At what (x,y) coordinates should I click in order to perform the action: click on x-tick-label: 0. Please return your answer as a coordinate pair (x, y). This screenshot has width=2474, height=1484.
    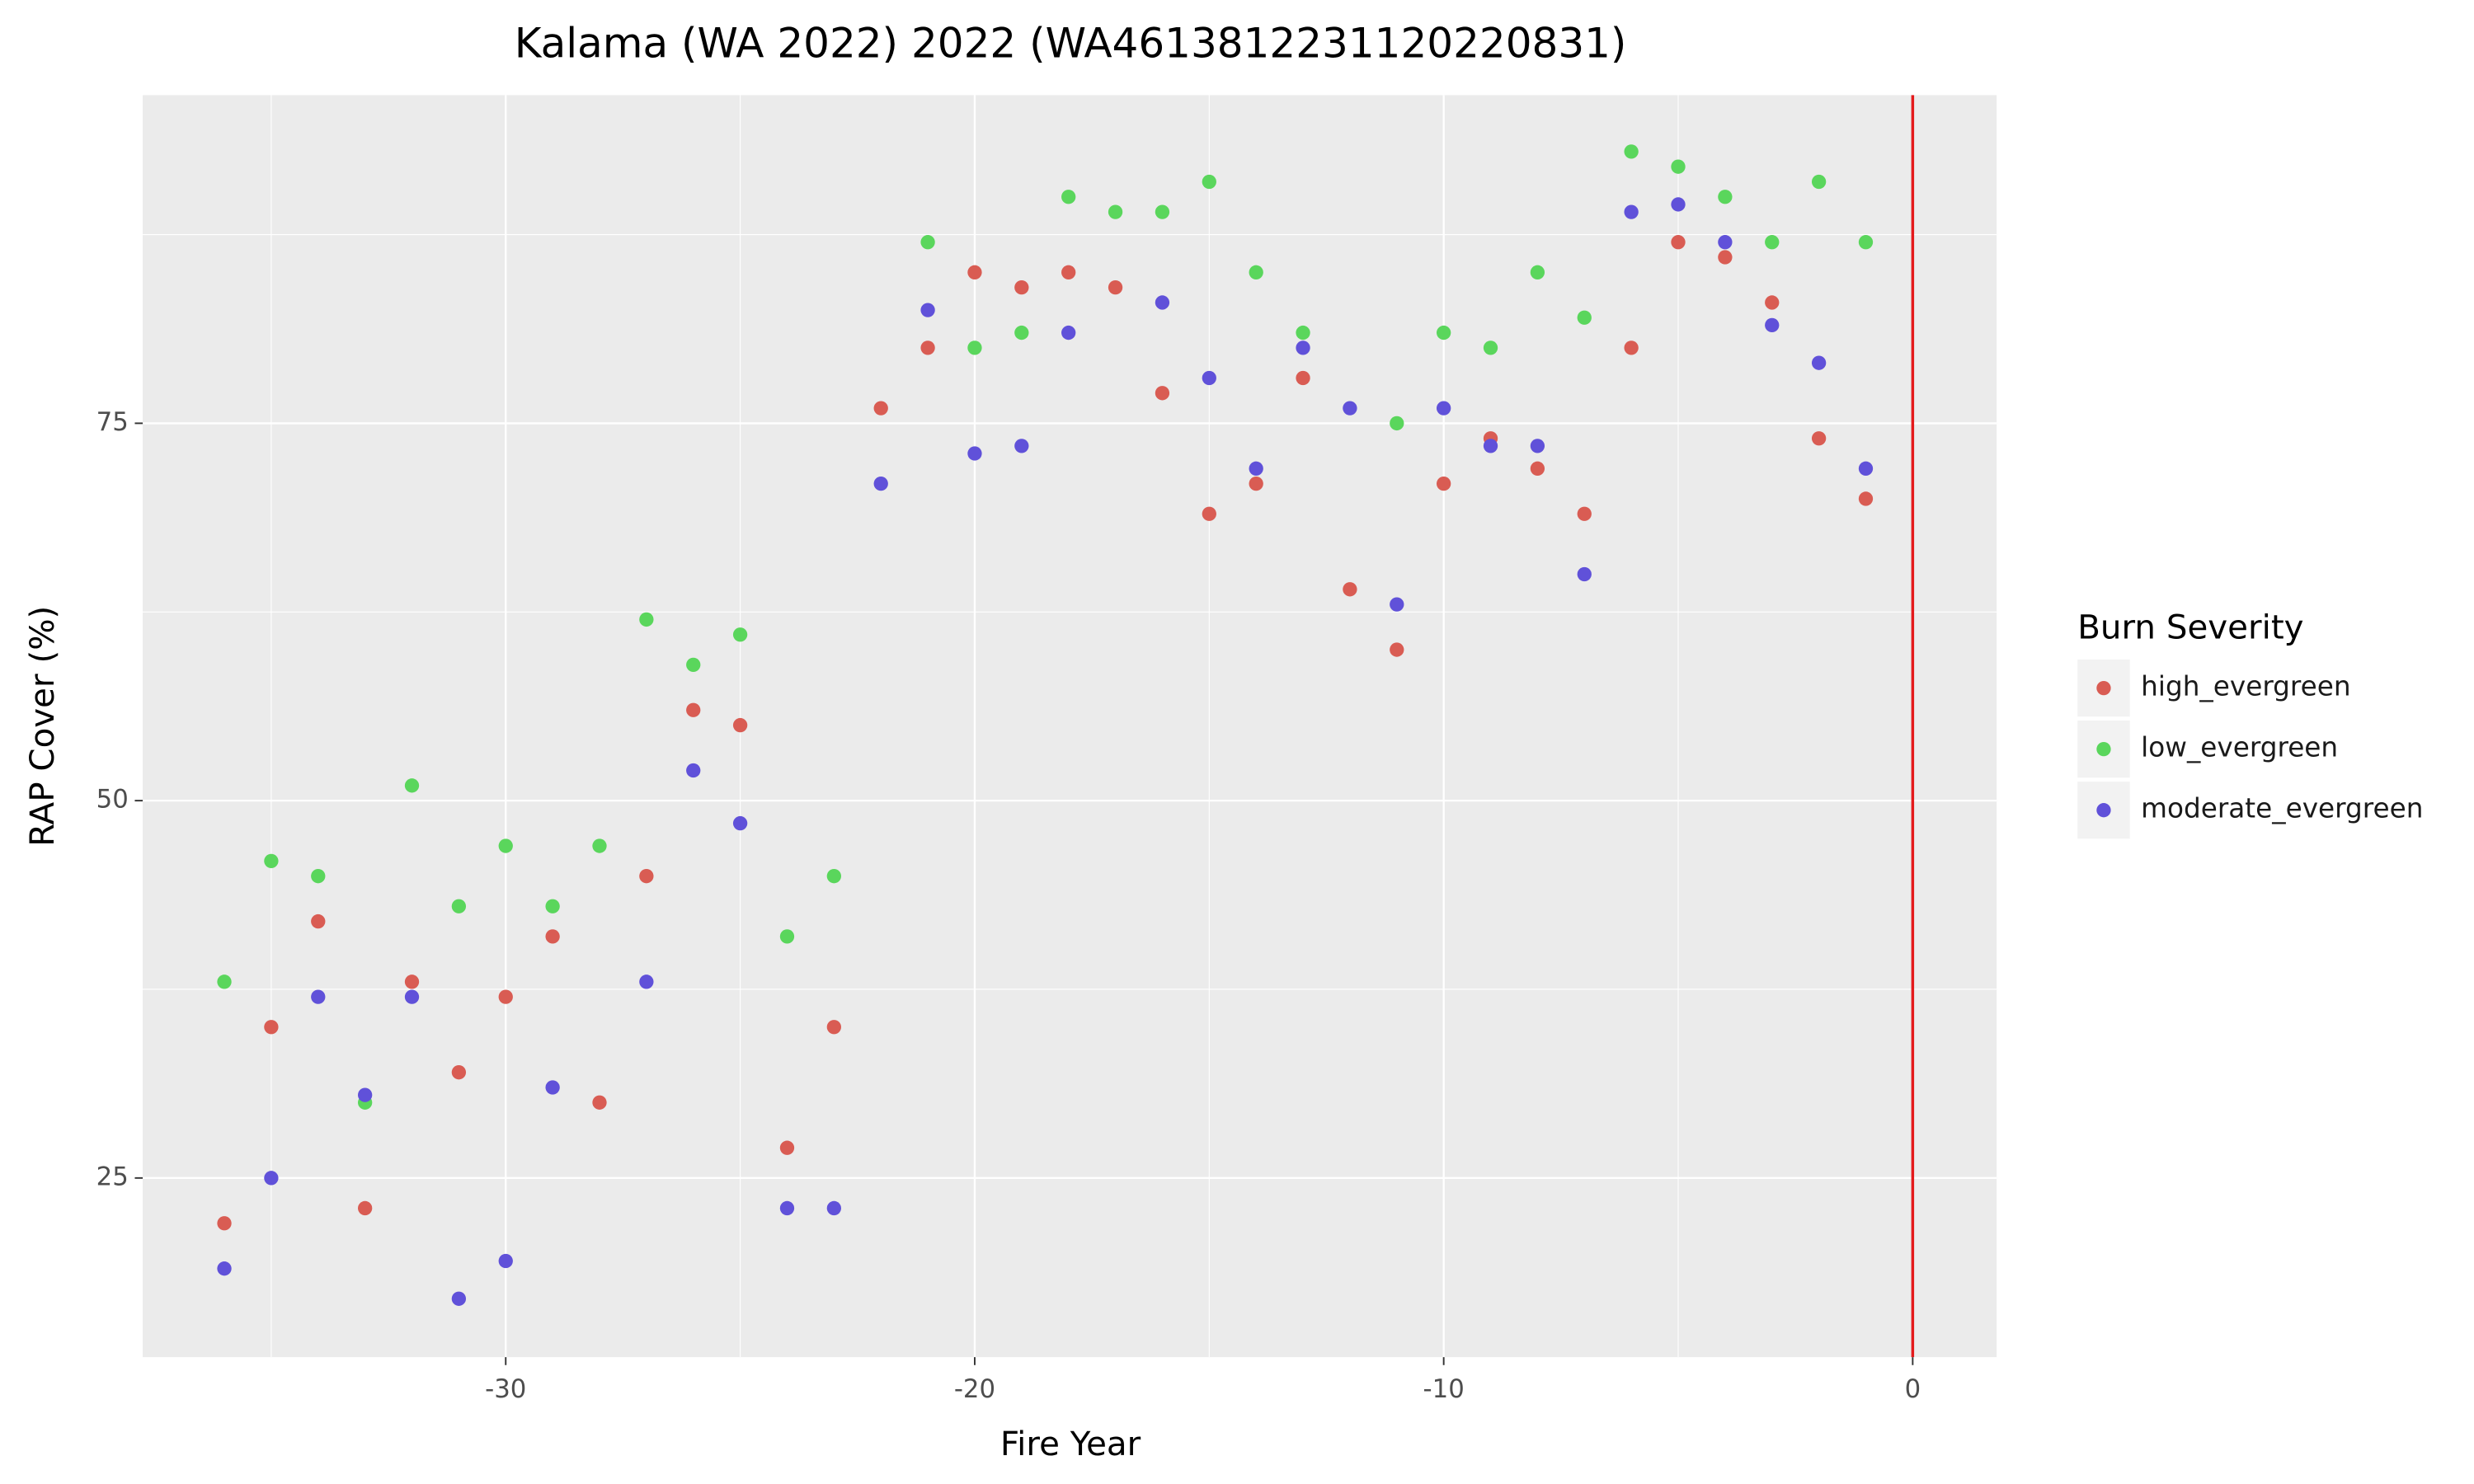
    Looking at the image, I should click on (1913, 1389).